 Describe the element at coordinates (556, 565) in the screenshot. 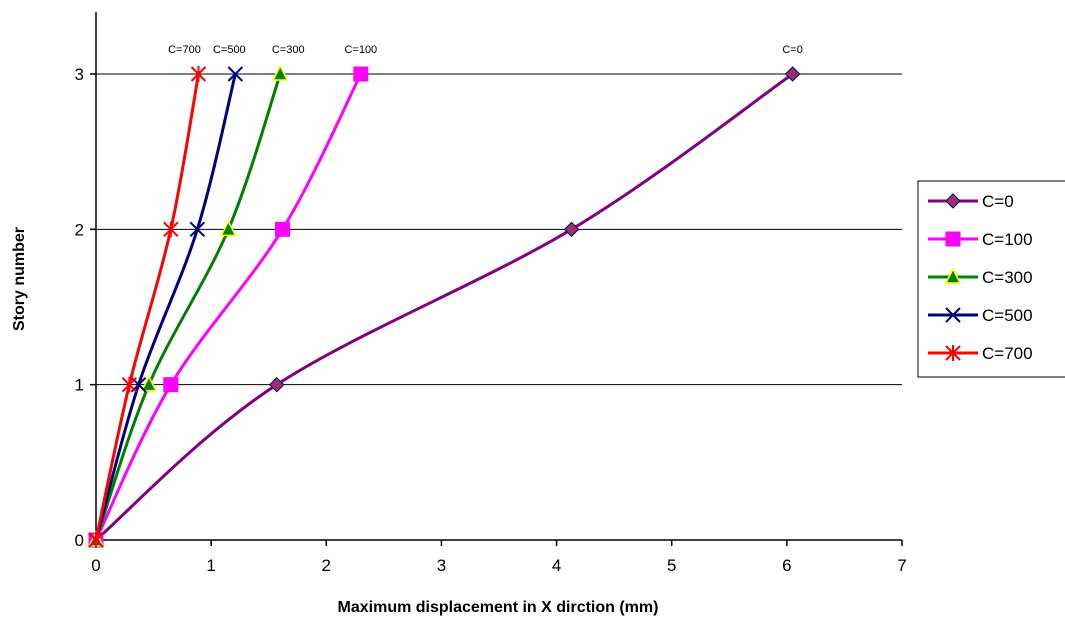

I see `x-tick-label: 4` at that location.